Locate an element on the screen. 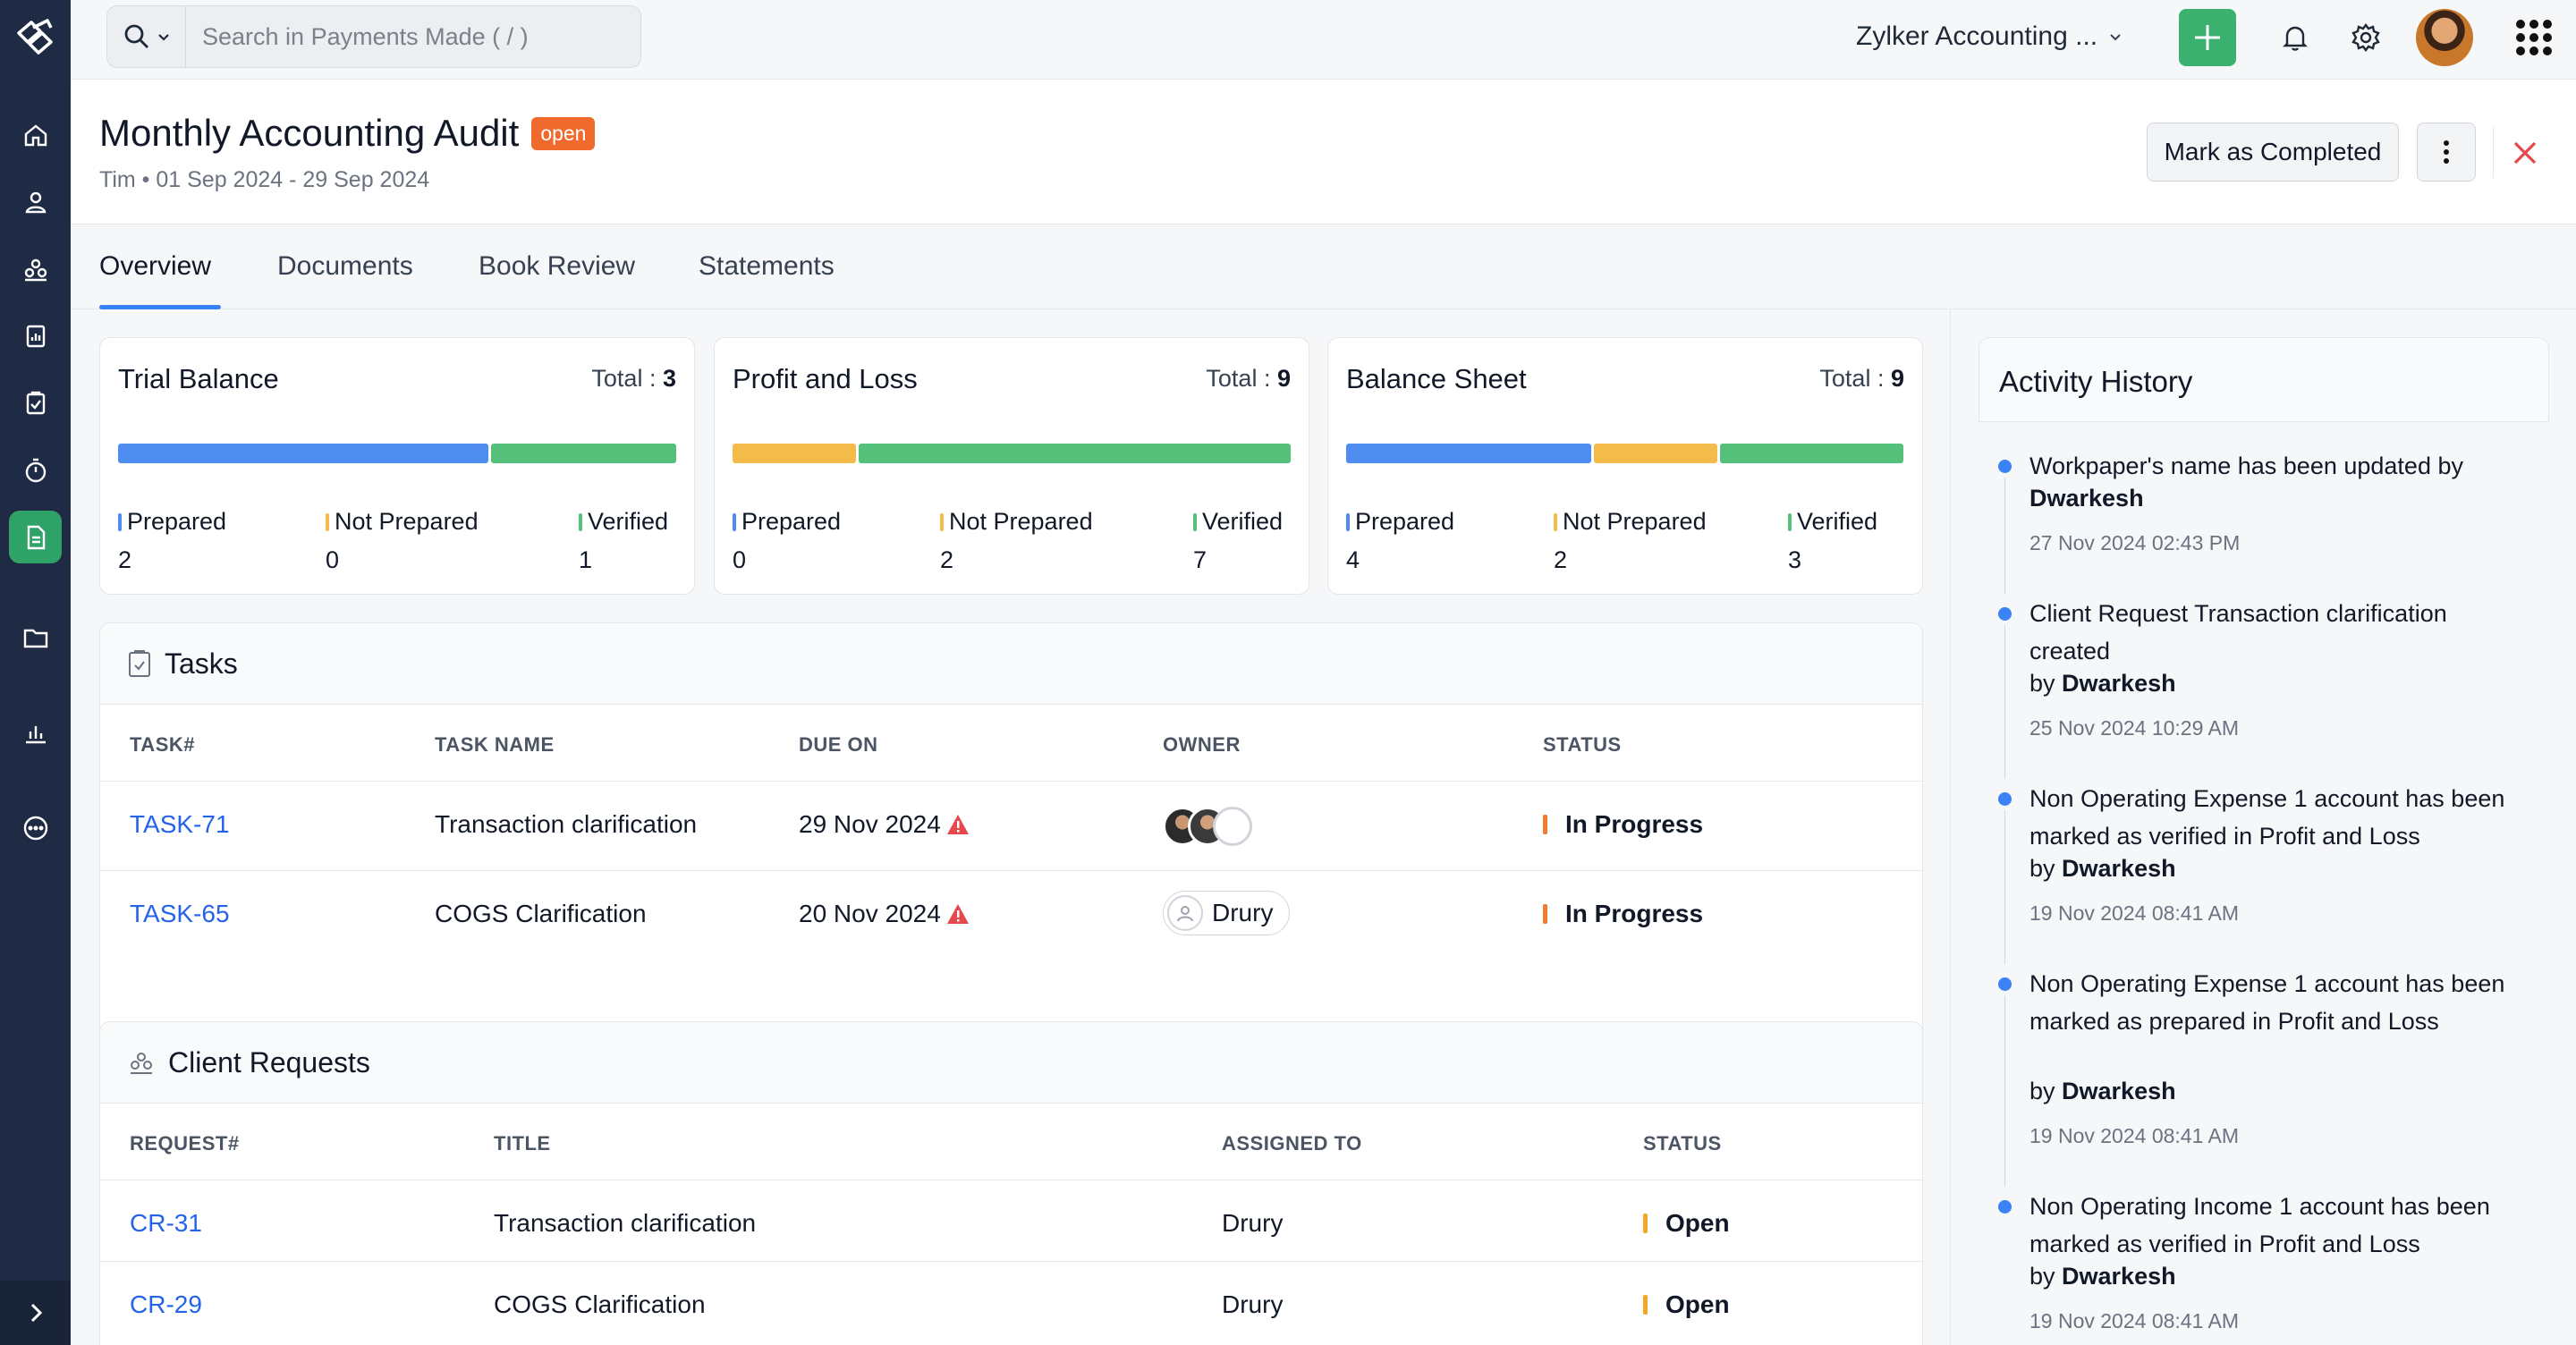 The width and height of the screenshot is (2576, 1345). notifications-button is located at coordinates (2295, 37).